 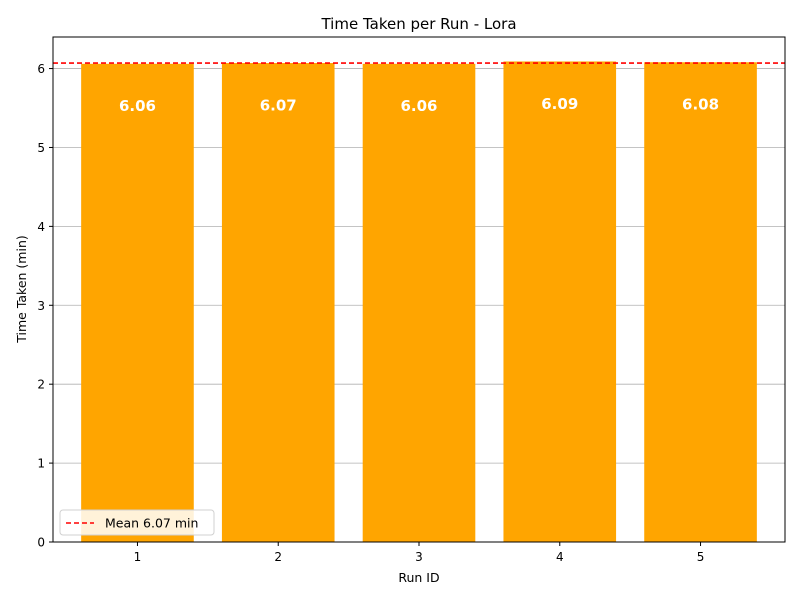 What do you see at coordinates (700, 105) in the screenshot?
I see `bar-value-label: 6.08` at bounding box center [700, 105].